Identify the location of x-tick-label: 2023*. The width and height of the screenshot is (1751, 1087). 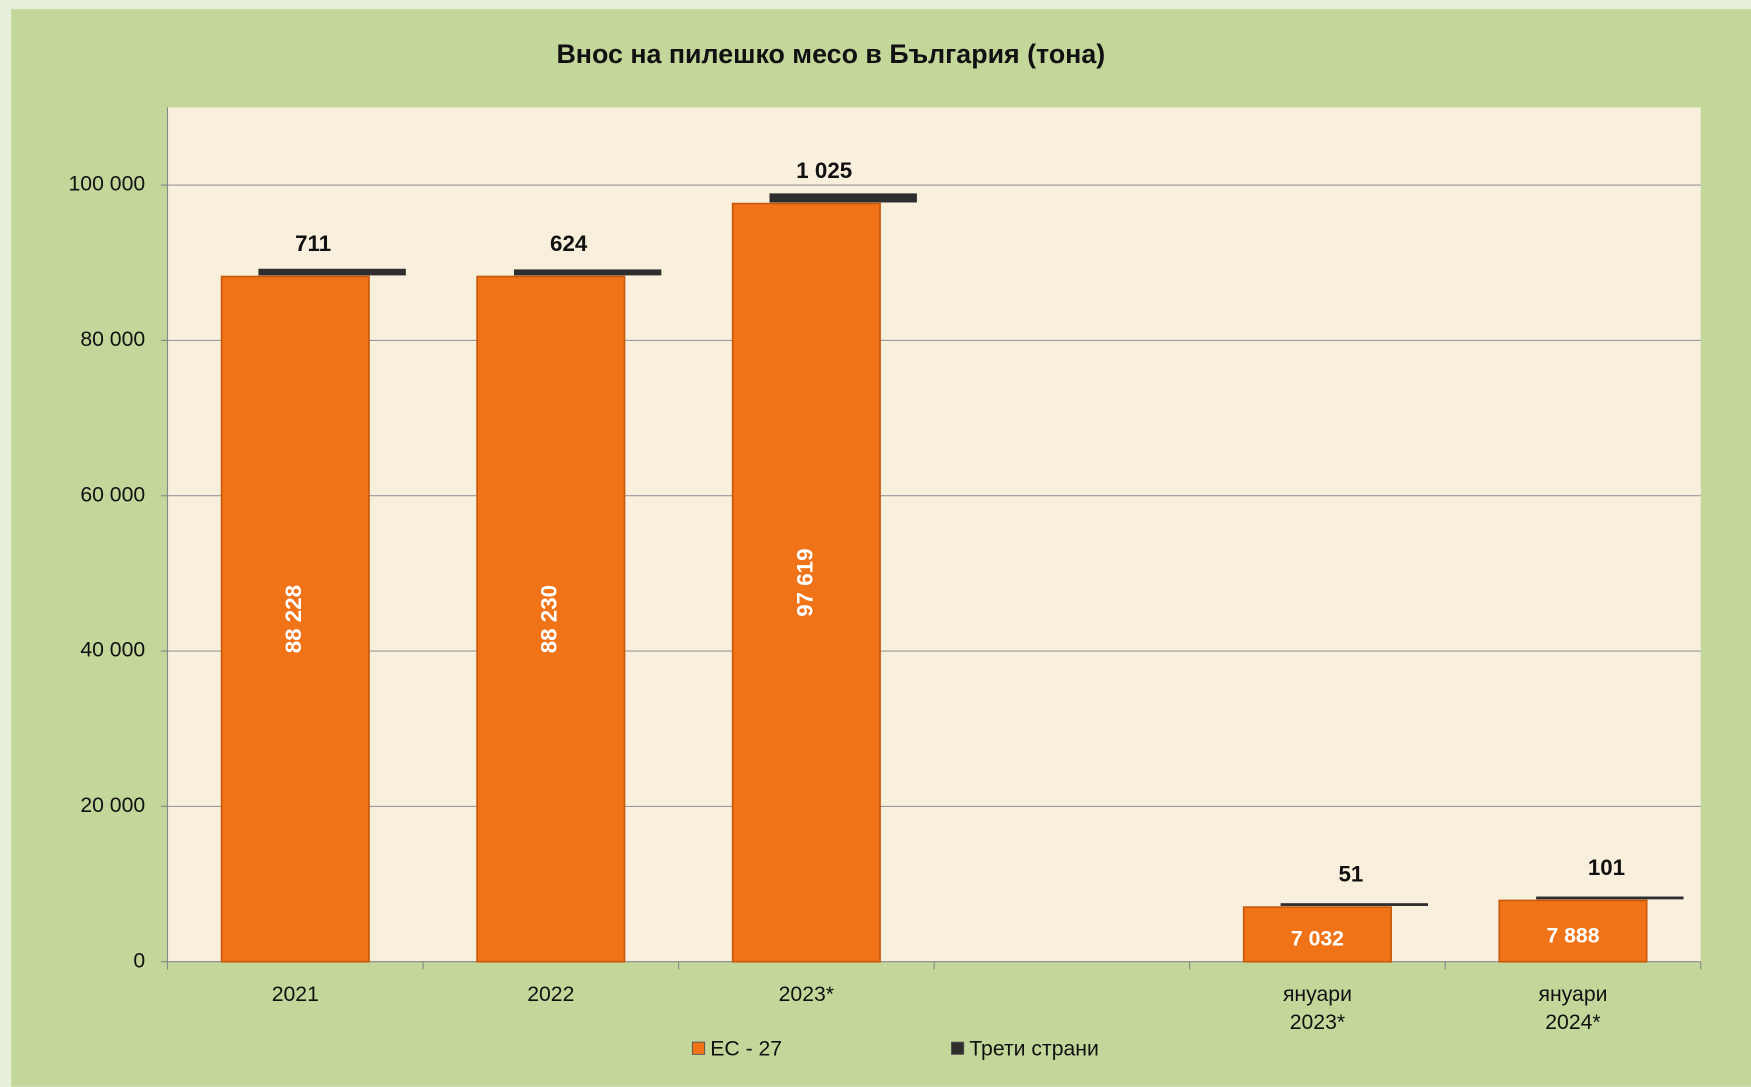
(806, 994).